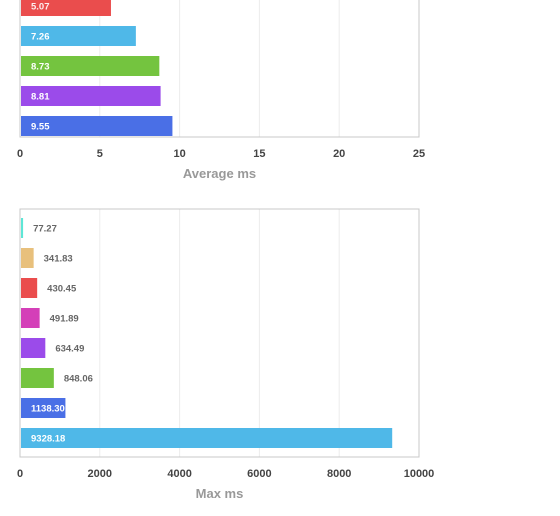  I want to click on x-tick-label: 8000, so click(339, 474).